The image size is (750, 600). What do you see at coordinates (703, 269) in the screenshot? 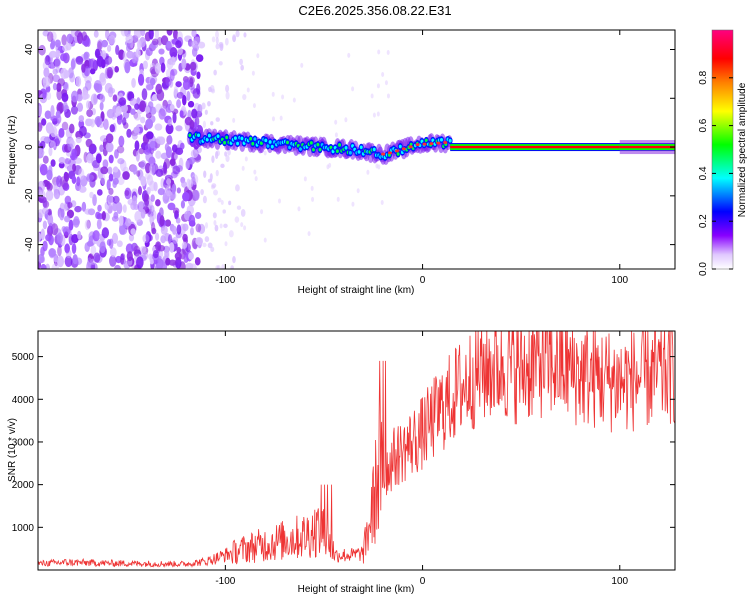
I see `colorbar-tick-label: 0.0` at bounding box center [703, 269].